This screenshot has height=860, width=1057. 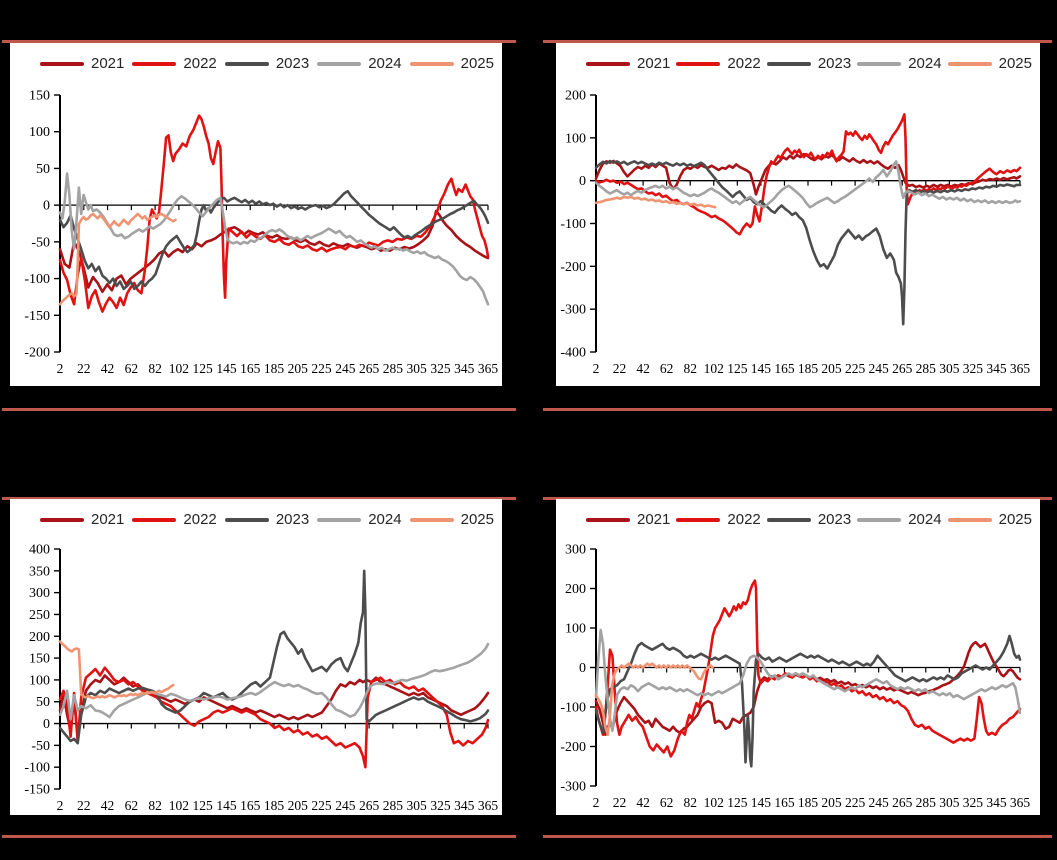 I want to click on series-line-2024, so click(x=808, y=680).